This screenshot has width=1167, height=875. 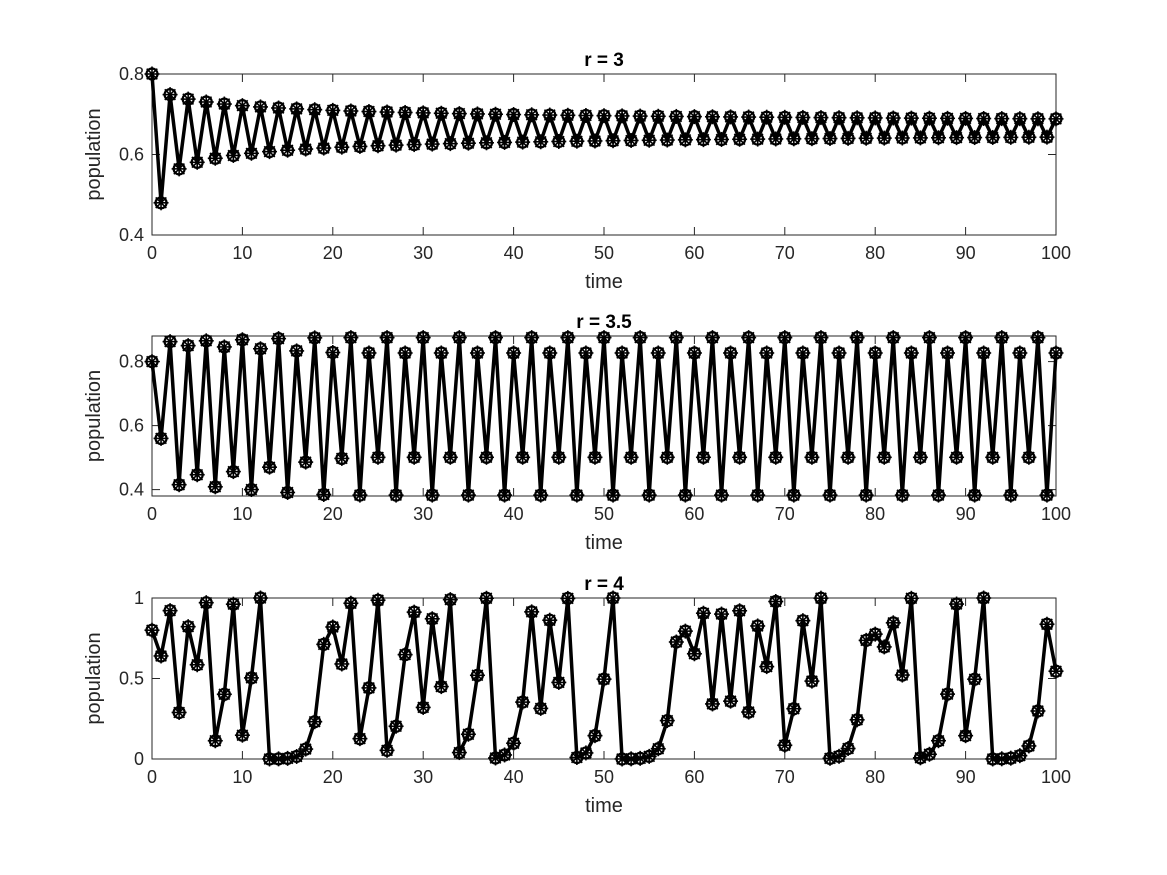 I want to click on subplot-r4-xtick-label: 40, so click(x=514, y=777).